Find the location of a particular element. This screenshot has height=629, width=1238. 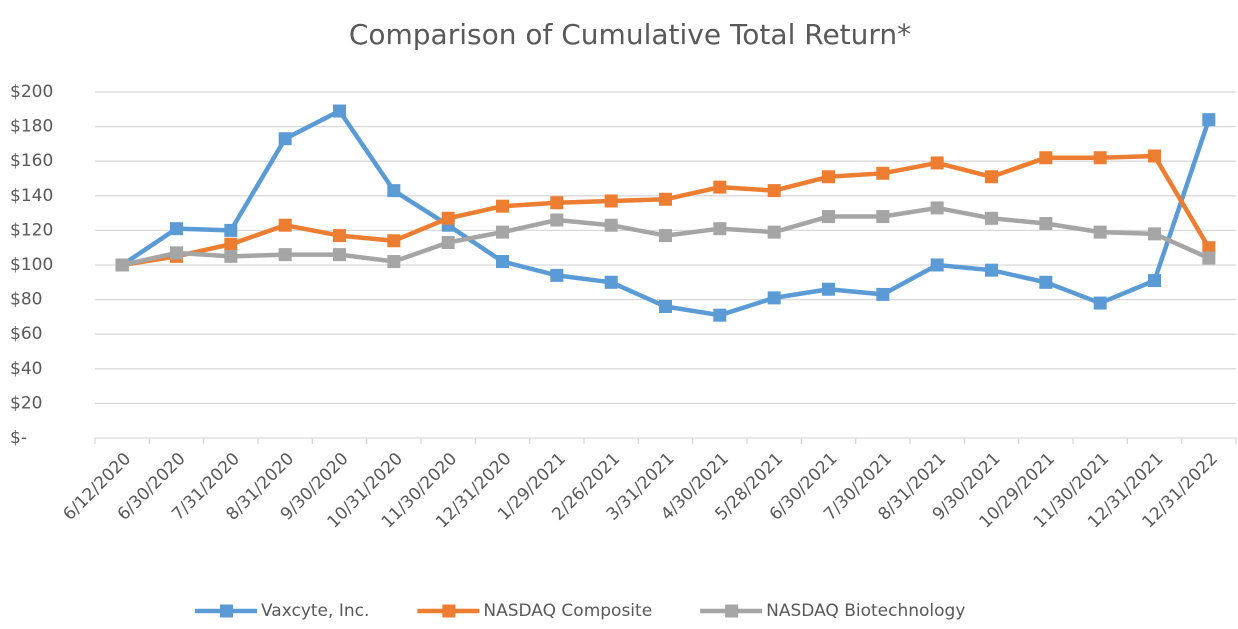

y-tick-label: $140 is located at coordinates (31, 196).